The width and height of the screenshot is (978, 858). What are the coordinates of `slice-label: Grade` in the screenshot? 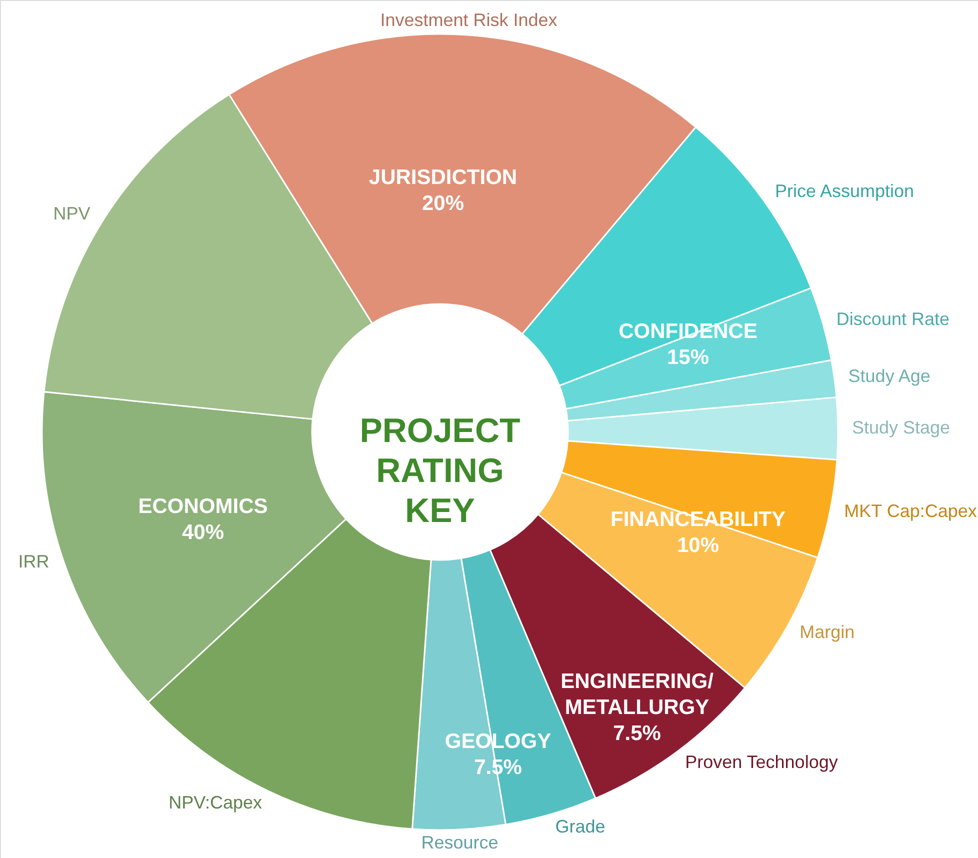 It's located at (580, 826).